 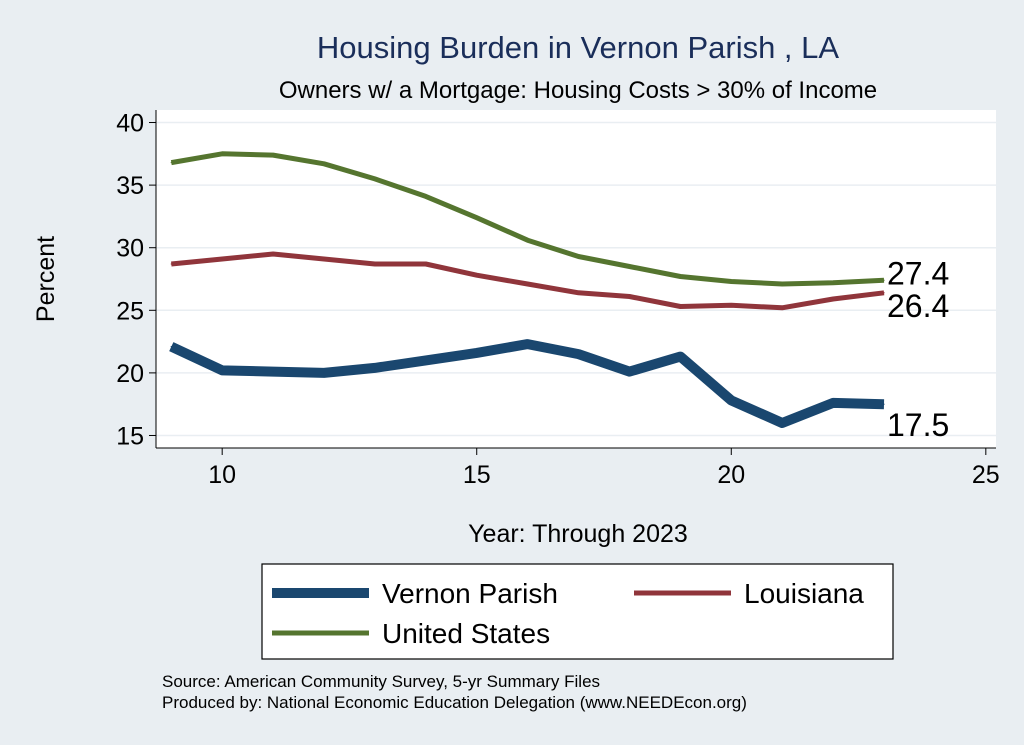 What do you see at coordinates (731, 475) in the screenshot?
I see `x-tick-label: 20` at bounding box center [731, 475].